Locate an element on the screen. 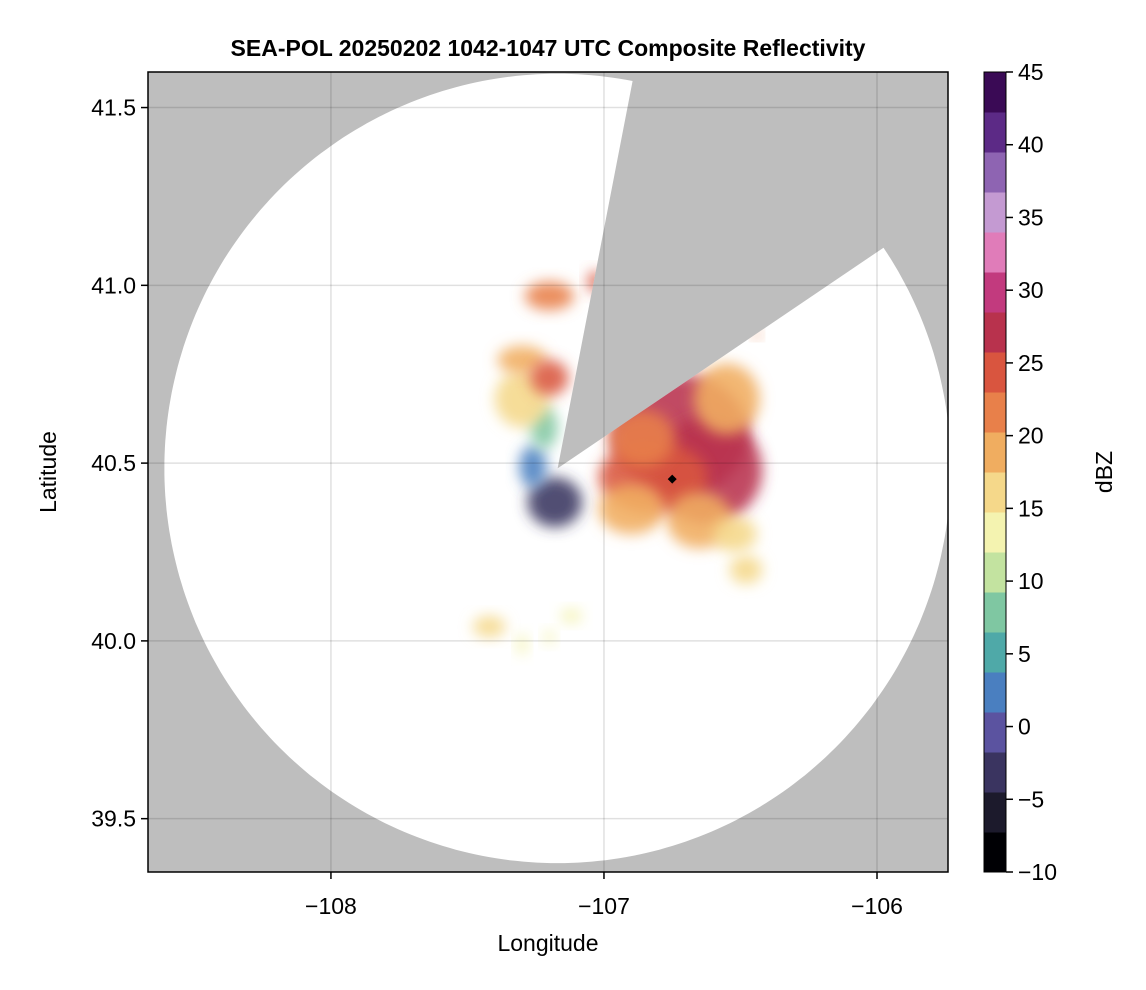  colorbar-tick-label-2: 0 is located at coordinates (1024, 727).